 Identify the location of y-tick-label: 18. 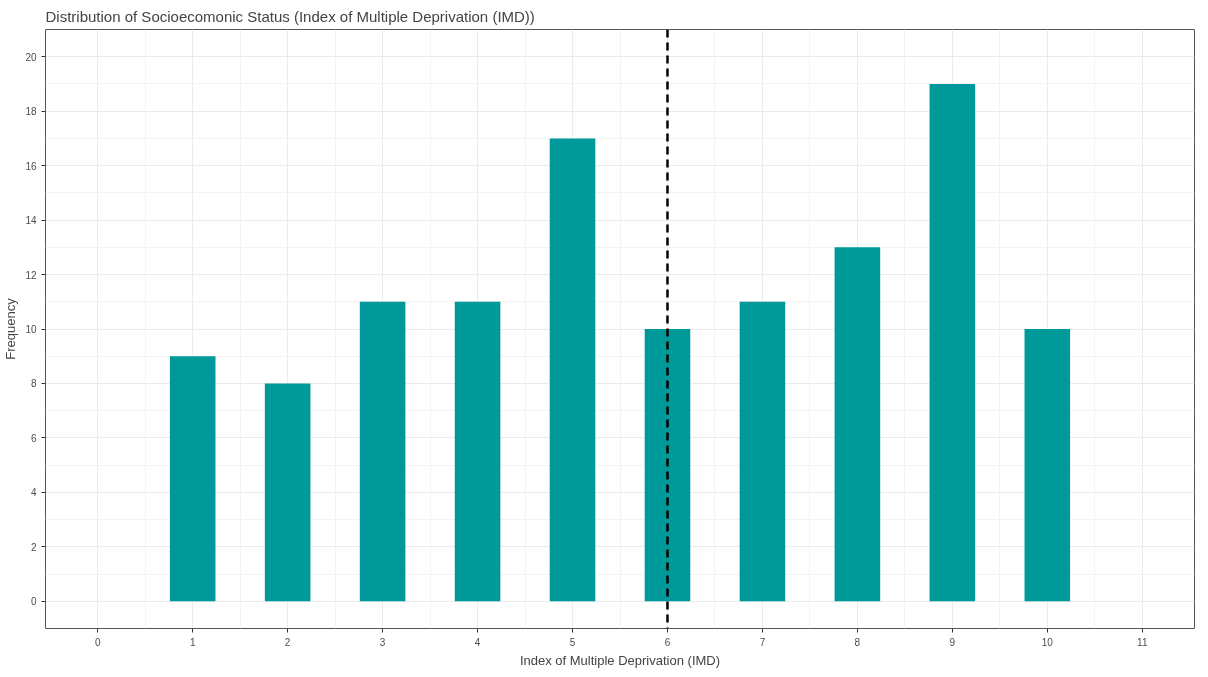
(31, 112).